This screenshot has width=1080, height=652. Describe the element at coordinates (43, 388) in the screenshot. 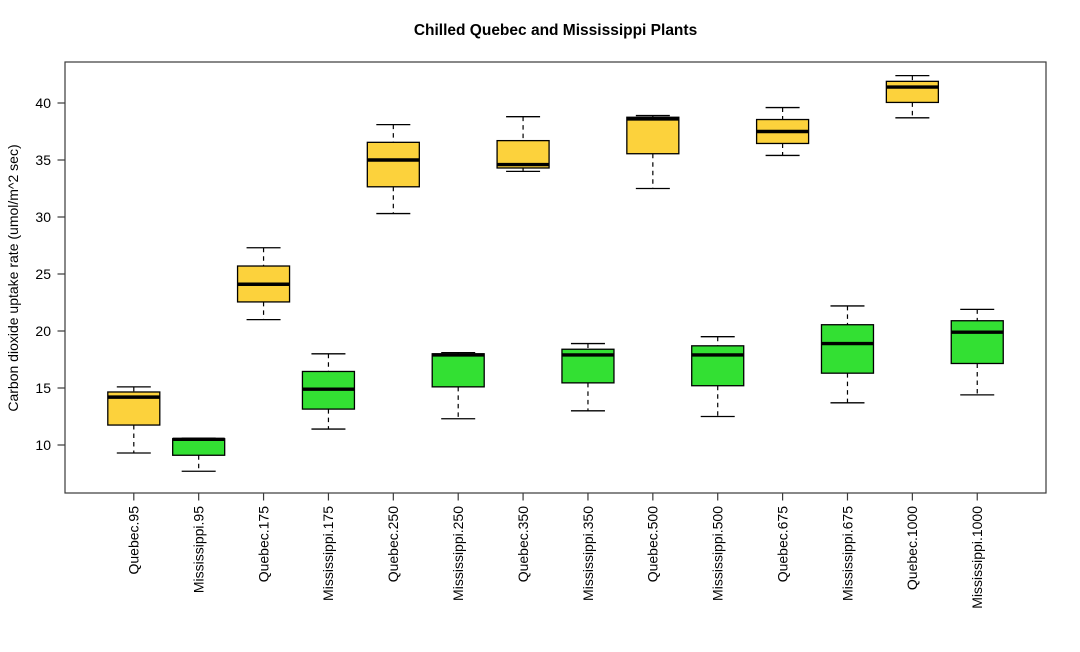

I see `y-tick-label: 15` at that location.